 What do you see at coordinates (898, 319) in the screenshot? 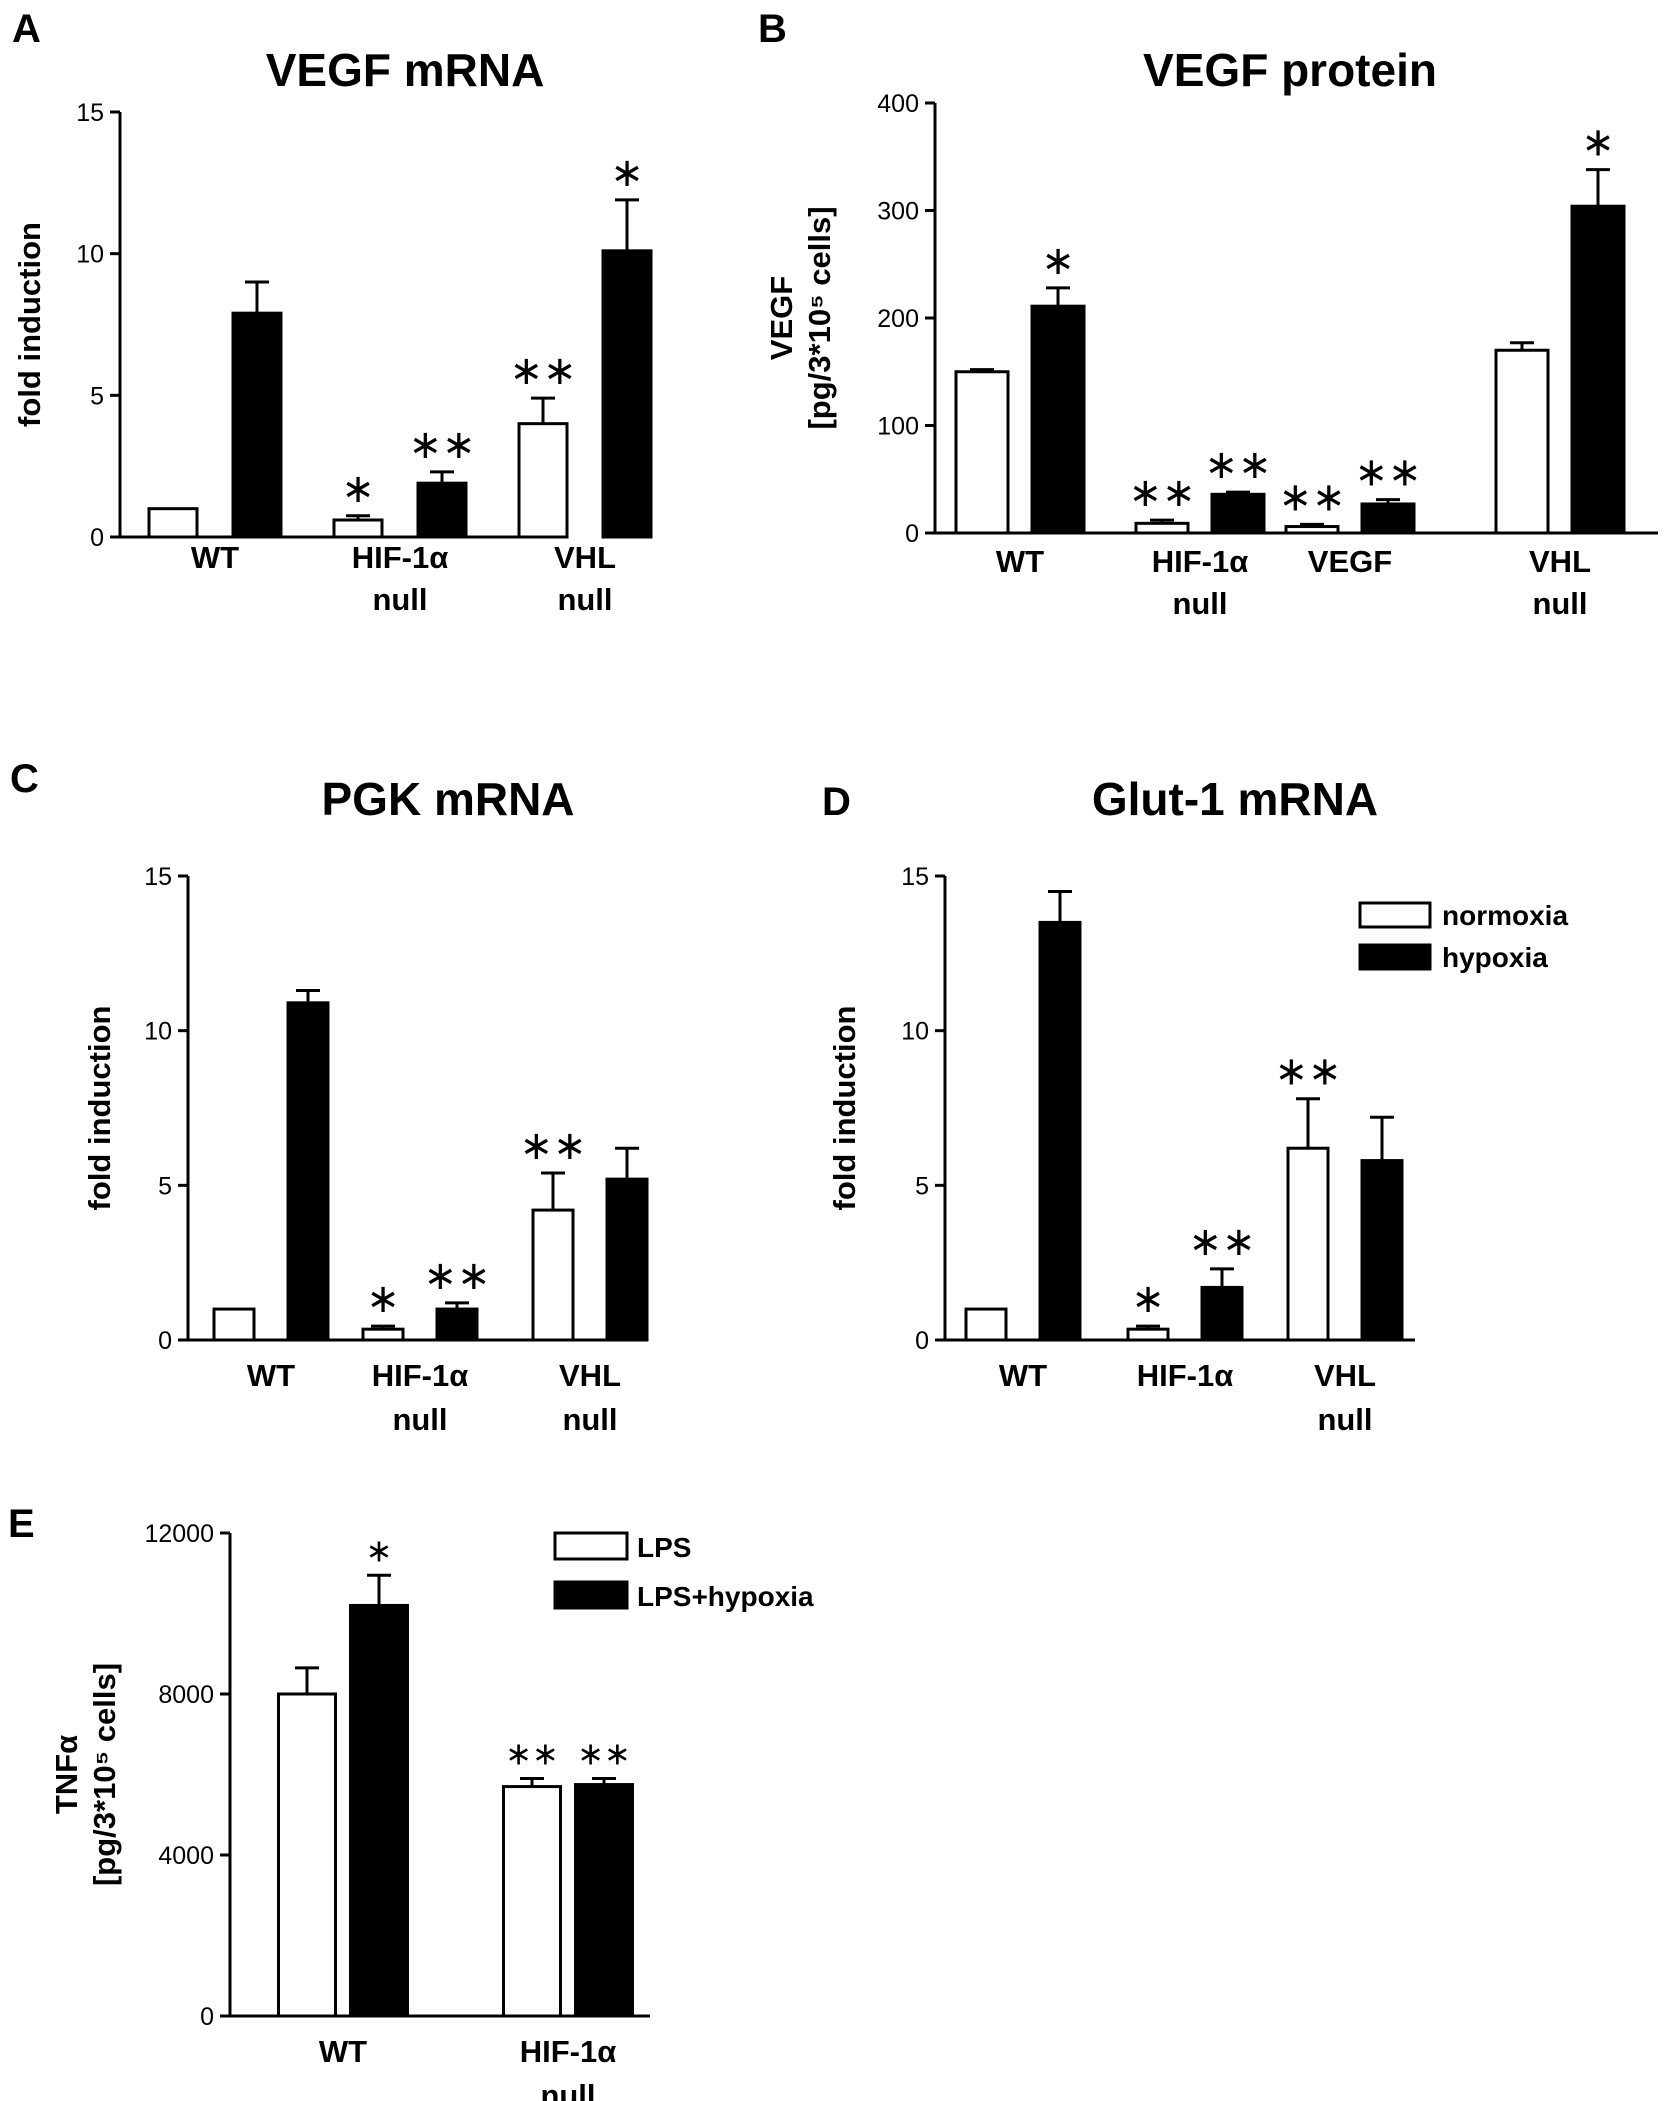
I see `y-tick-label: 200` at bounding box center [898, 319].